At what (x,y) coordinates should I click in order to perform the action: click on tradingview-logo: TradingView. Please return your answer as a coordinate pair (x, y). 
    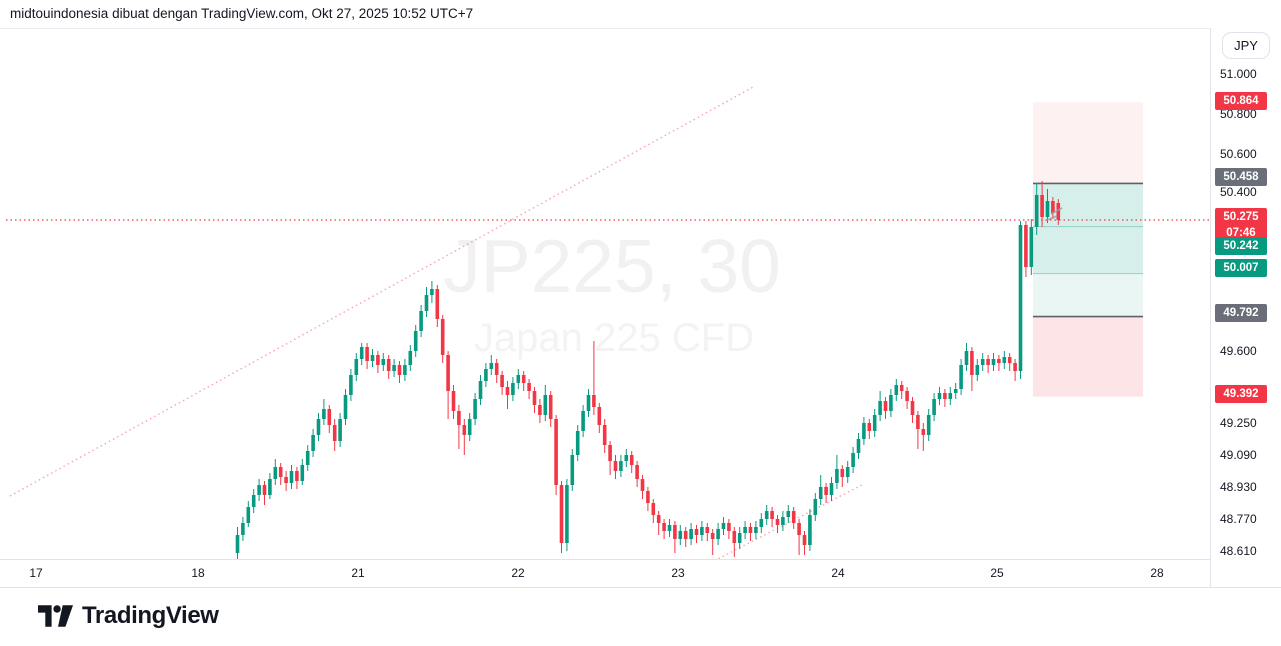
    Looking at the image, I should click on (128, 616).